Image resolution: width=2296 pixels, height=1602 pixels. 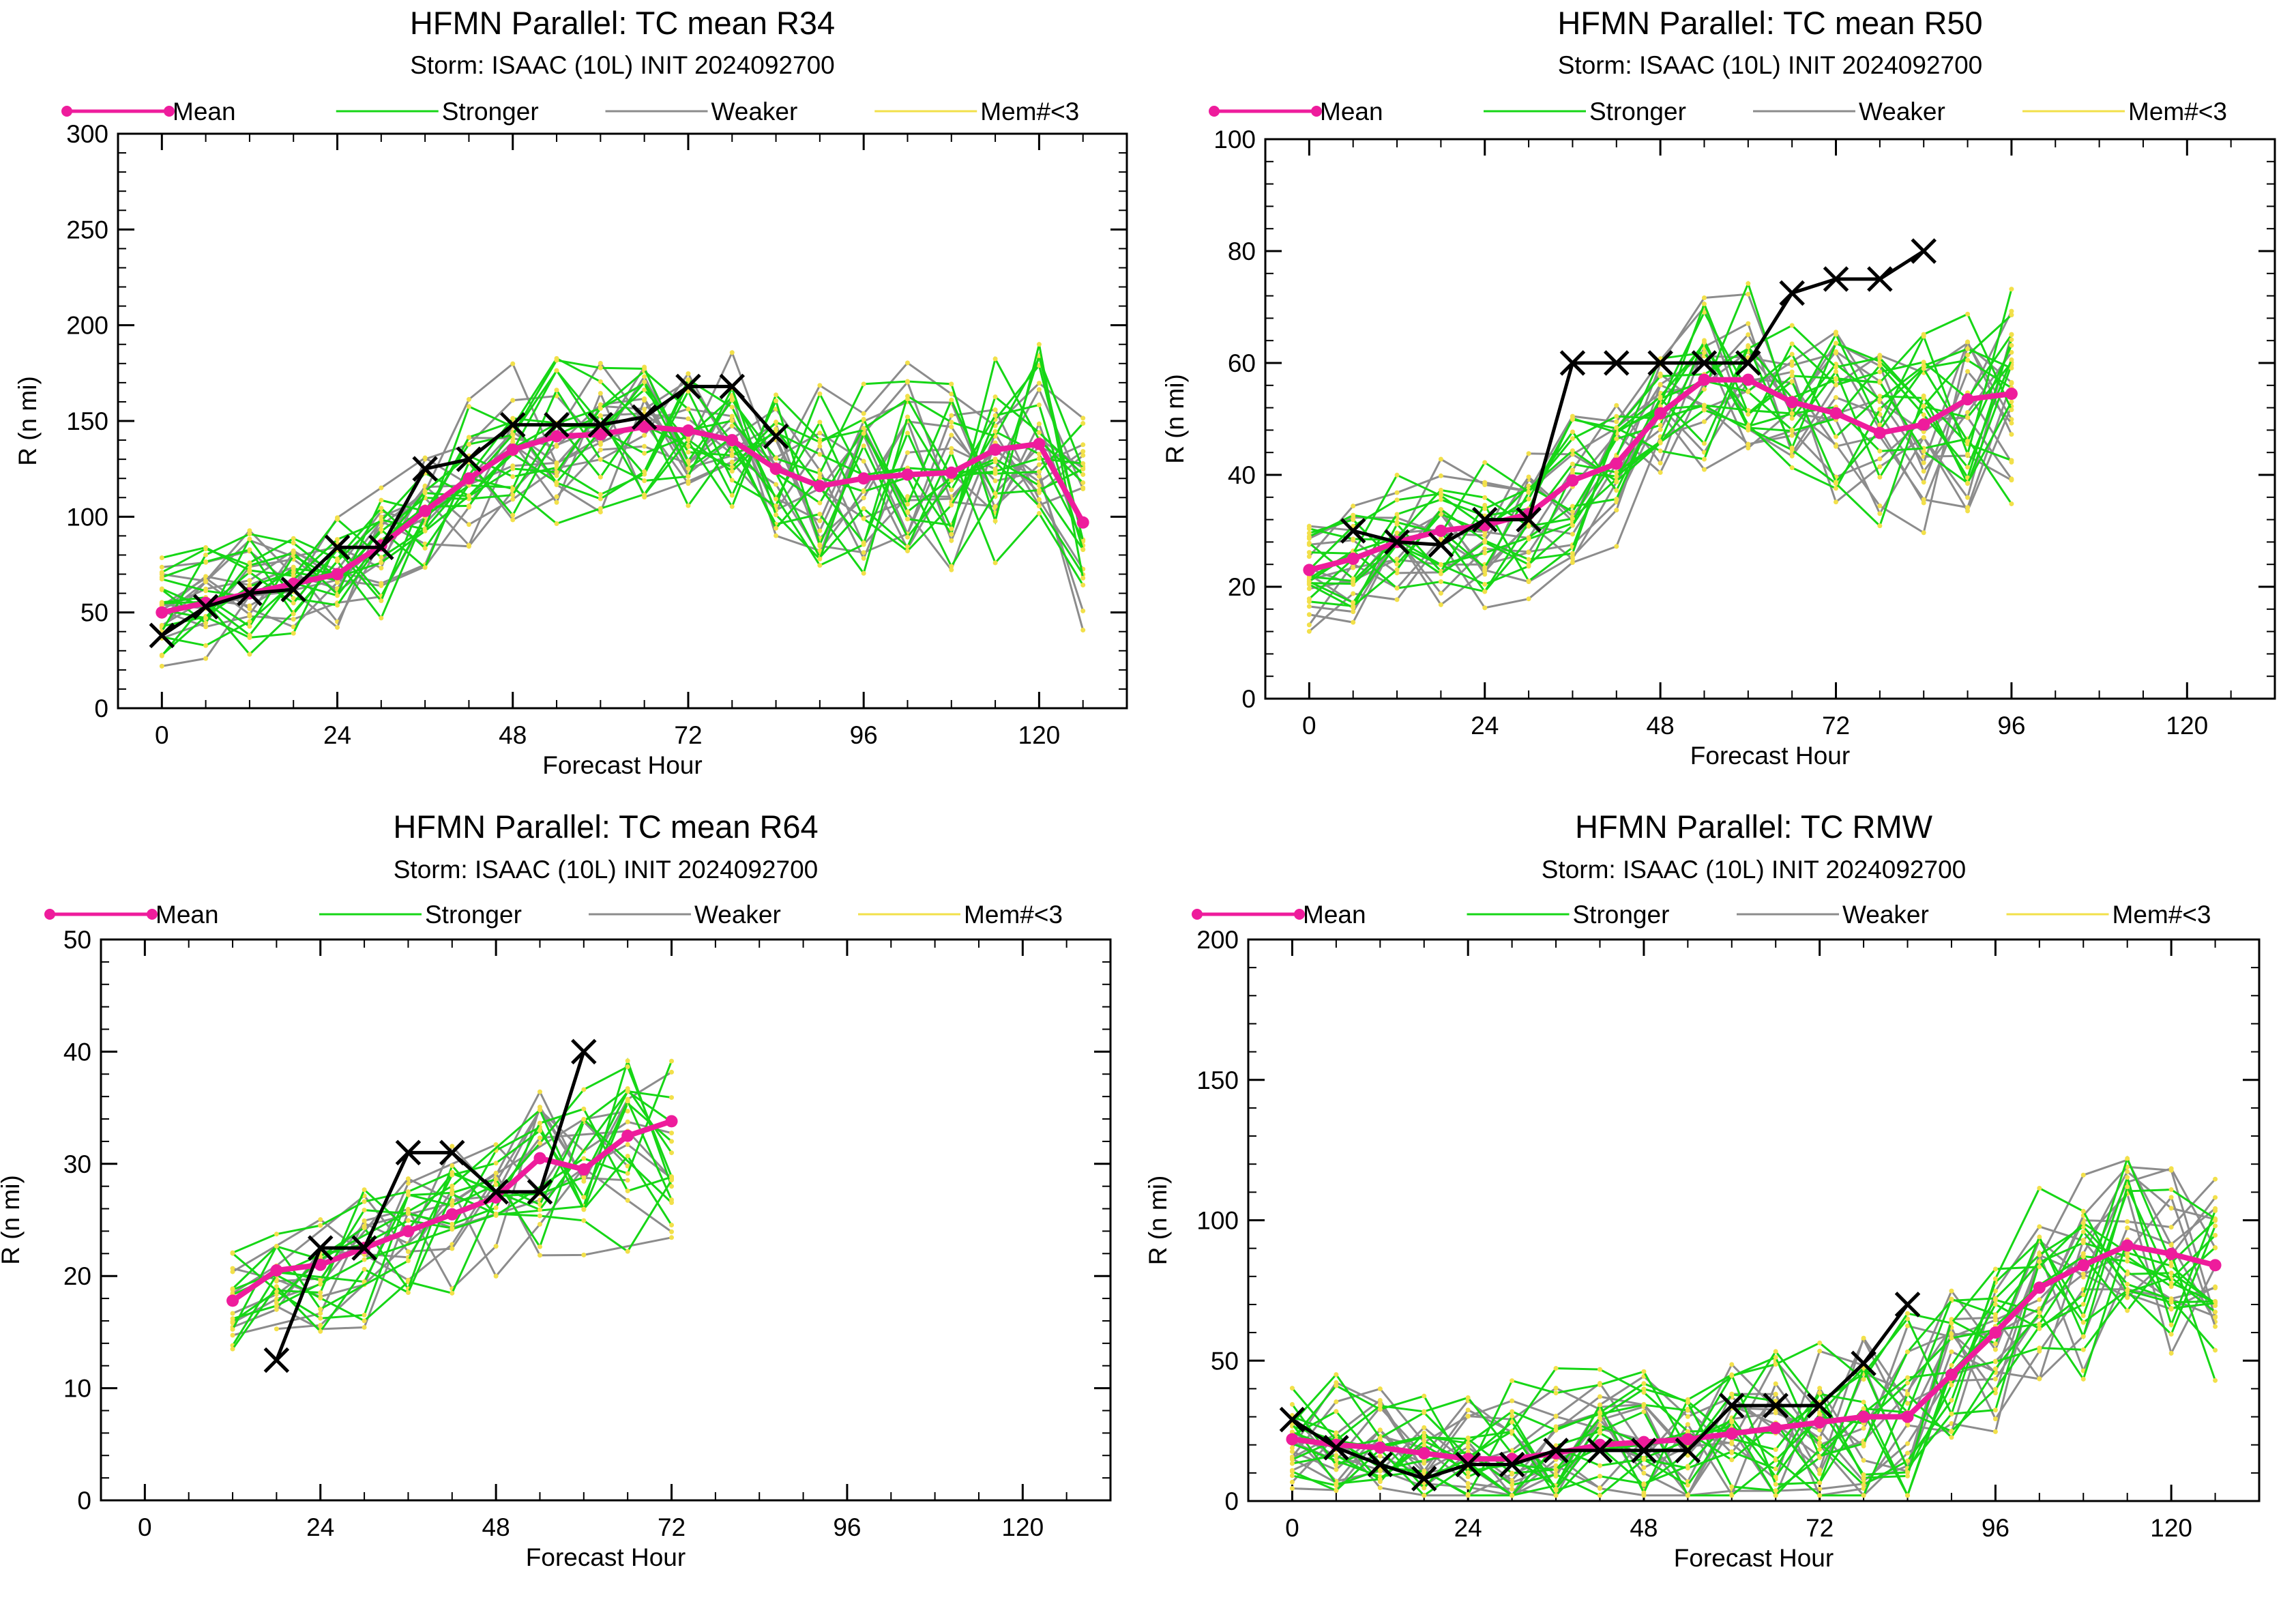 I want to click on y-tick-label: 50, so click(x=94, y=613).